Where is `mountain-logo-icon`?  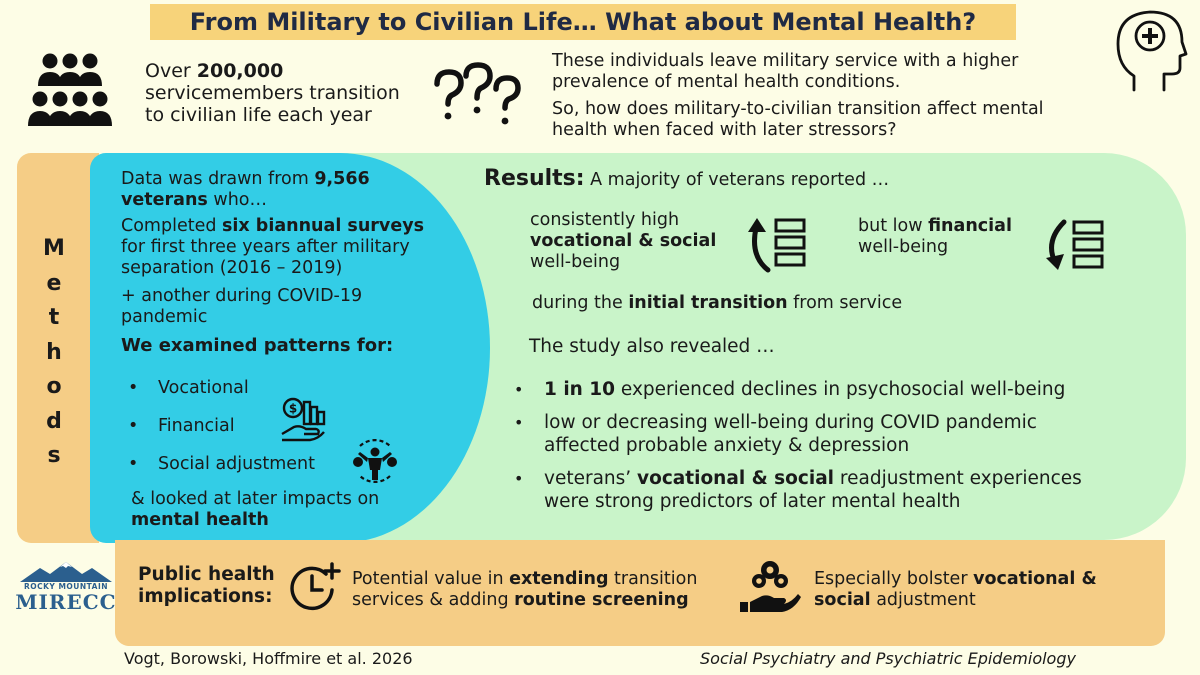 mountain-logo-icon is located at coordinates (66, 572).